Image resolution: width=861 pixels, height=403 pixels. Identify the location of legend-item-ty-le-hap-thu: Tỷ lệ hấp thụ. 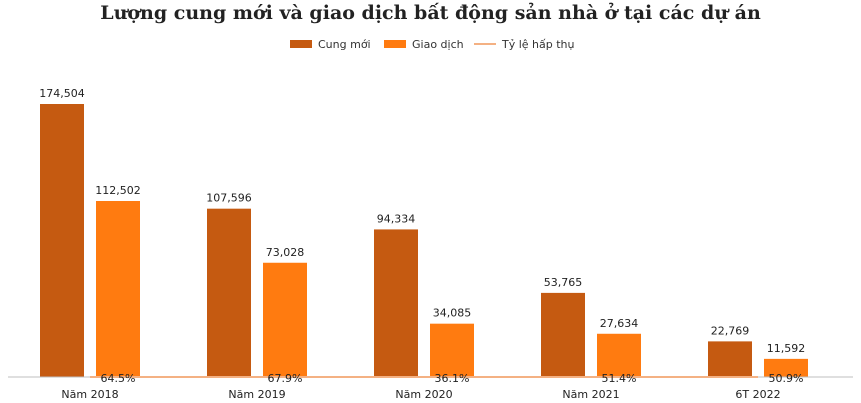
(524, 44).